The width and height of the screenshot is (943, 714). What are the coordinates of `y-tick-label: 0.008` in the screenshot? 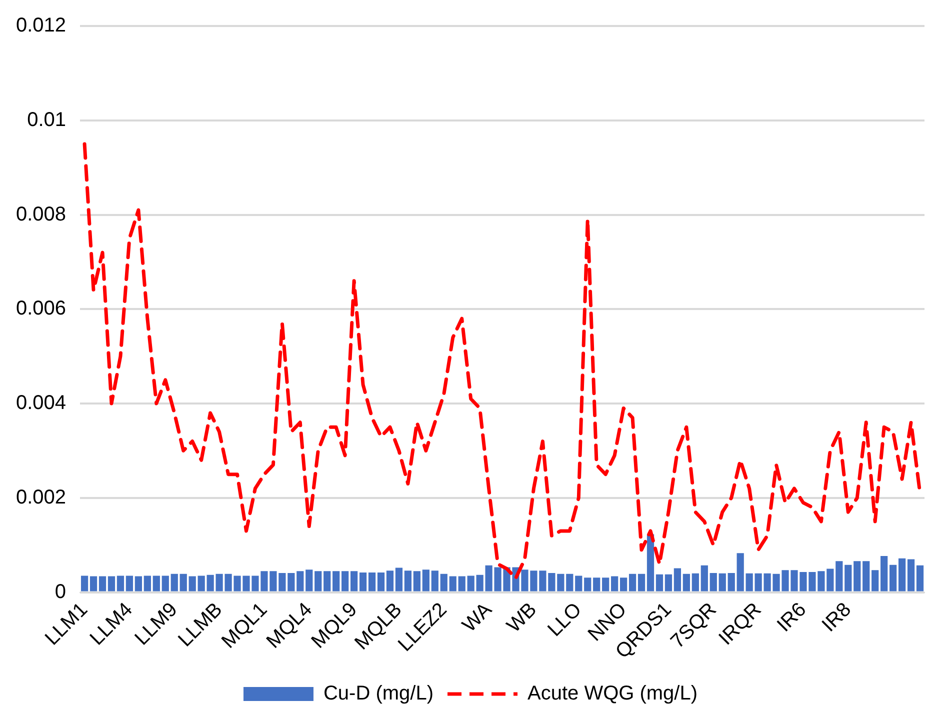 It's located at (41, 214).